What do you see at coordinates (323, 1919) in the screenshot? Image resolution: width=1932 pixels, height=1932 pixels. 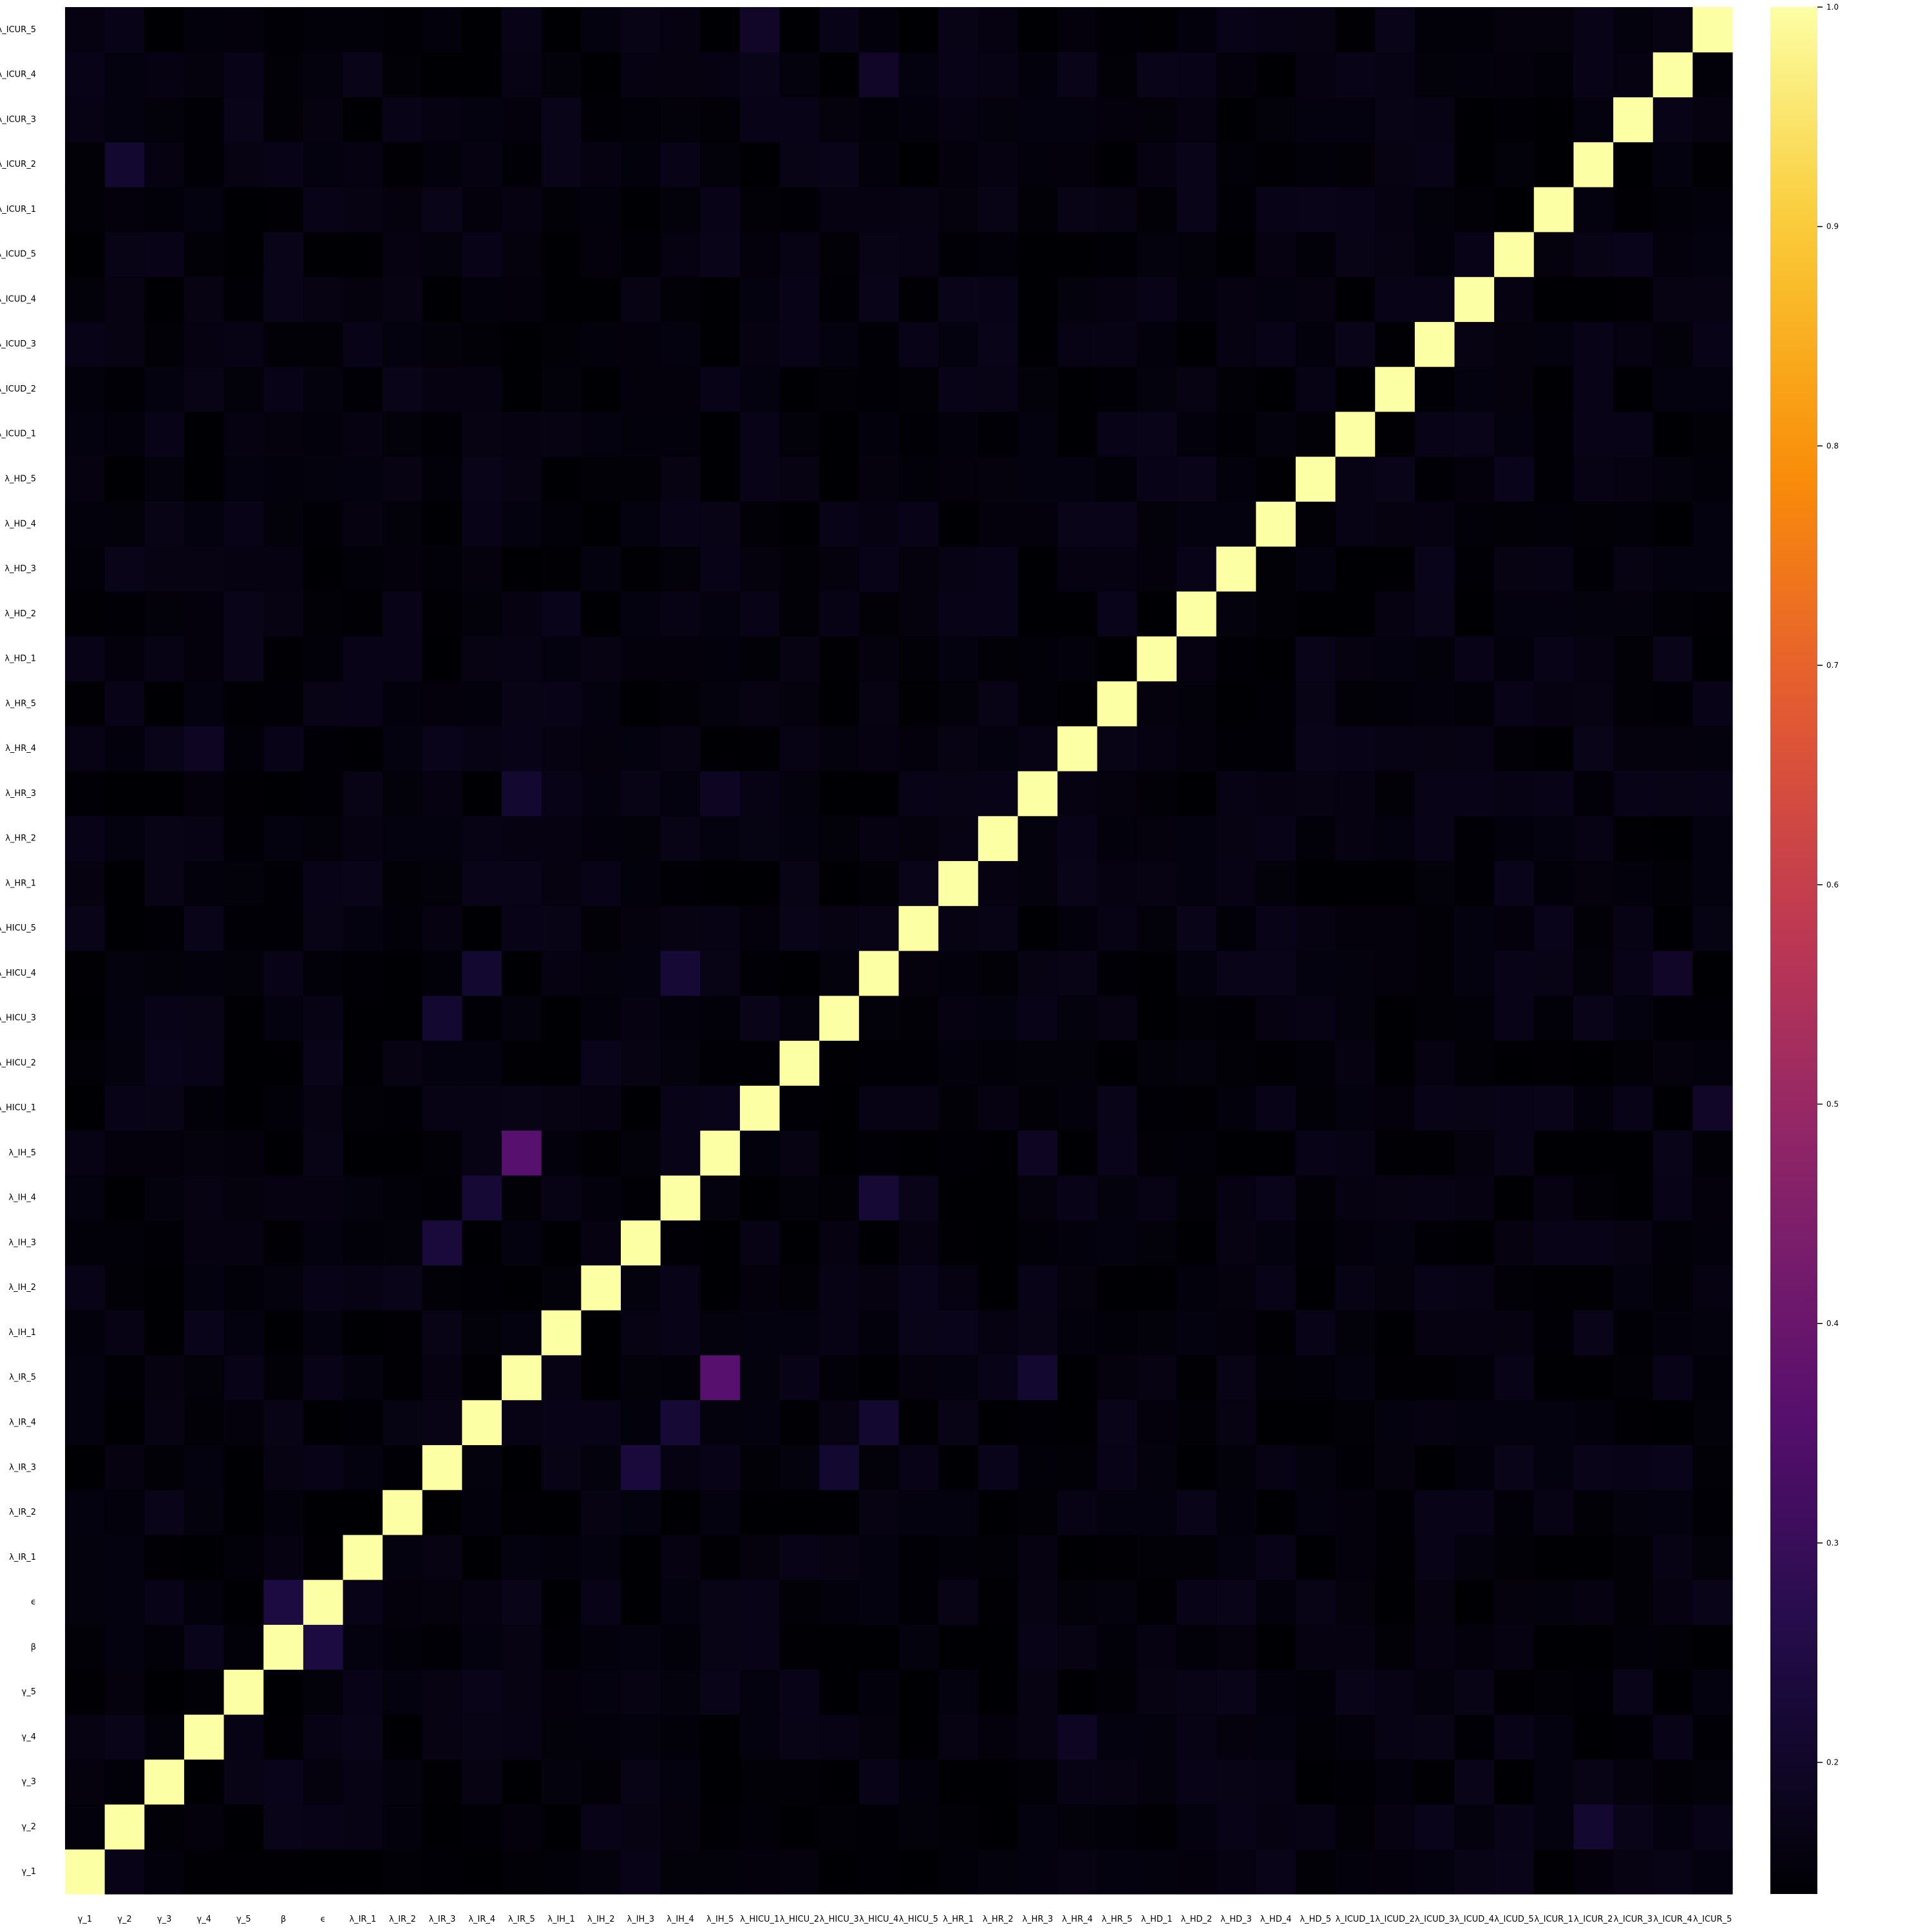 I see `x-tick-label: ϵ` at bounding box center [323, 1919].